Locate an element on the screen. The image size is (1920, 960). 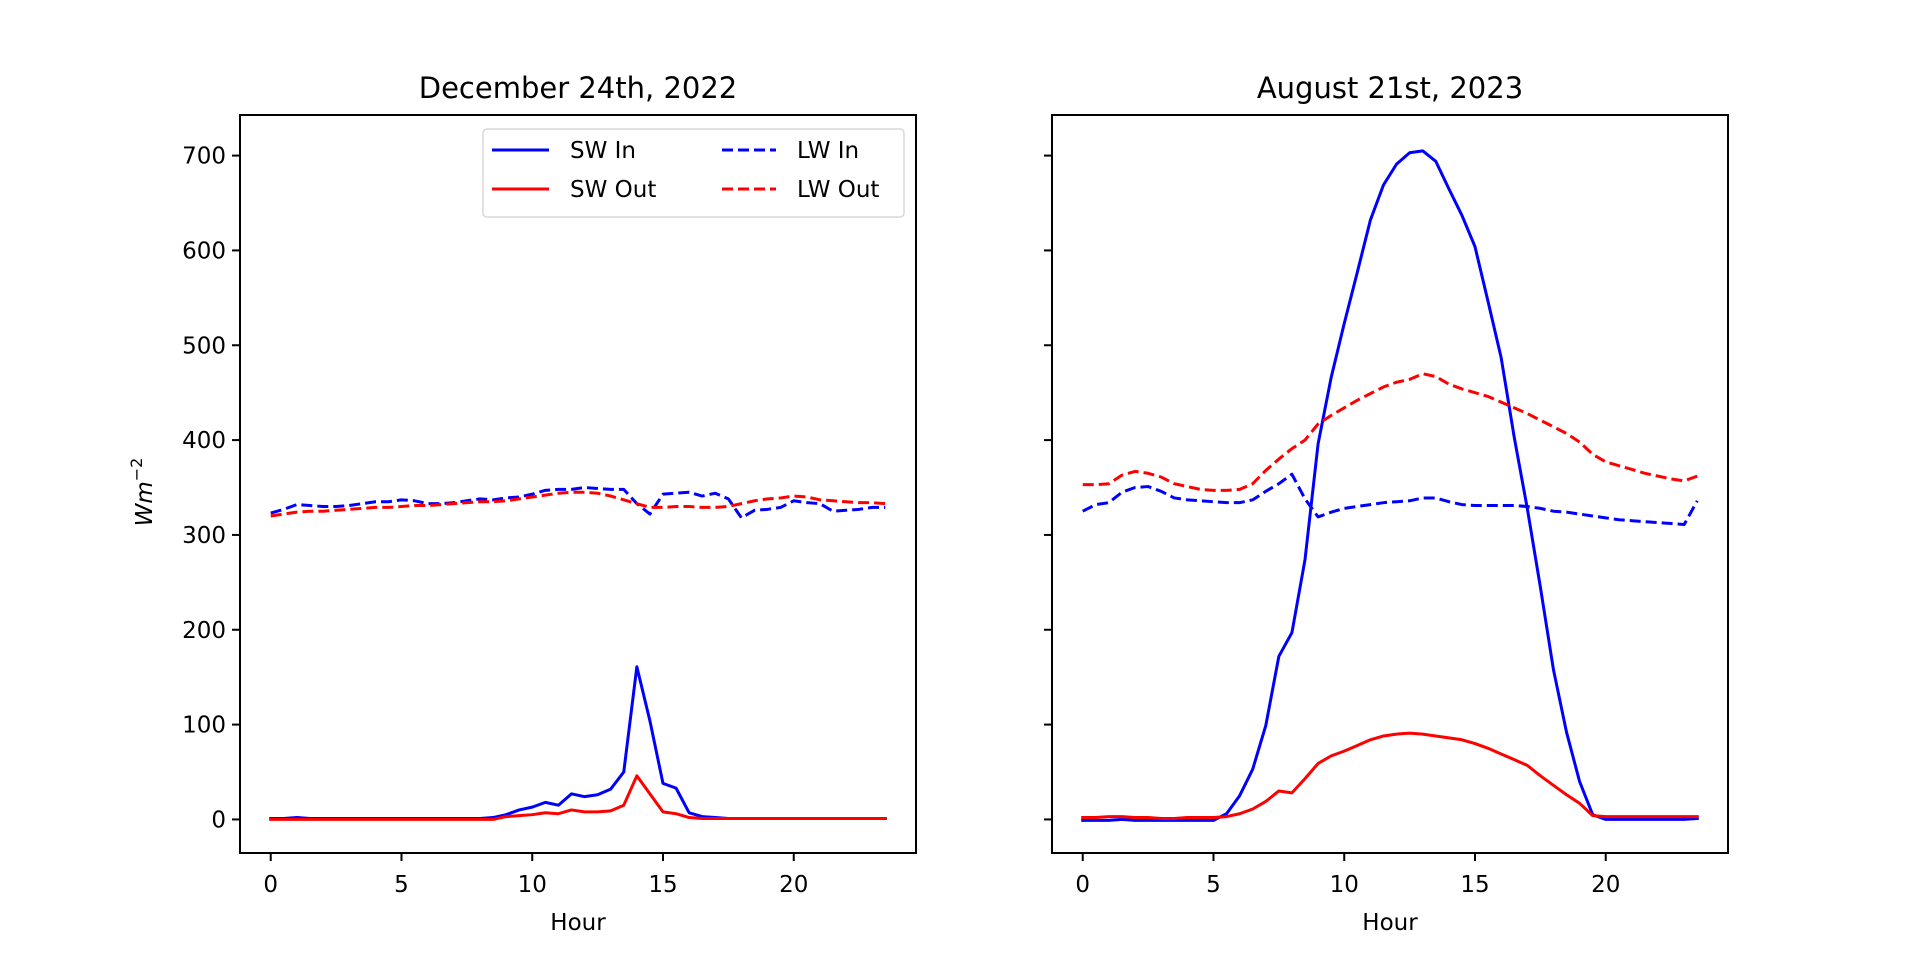
legend-label-sw-out: SW Out is located at coordinates (613, 190).